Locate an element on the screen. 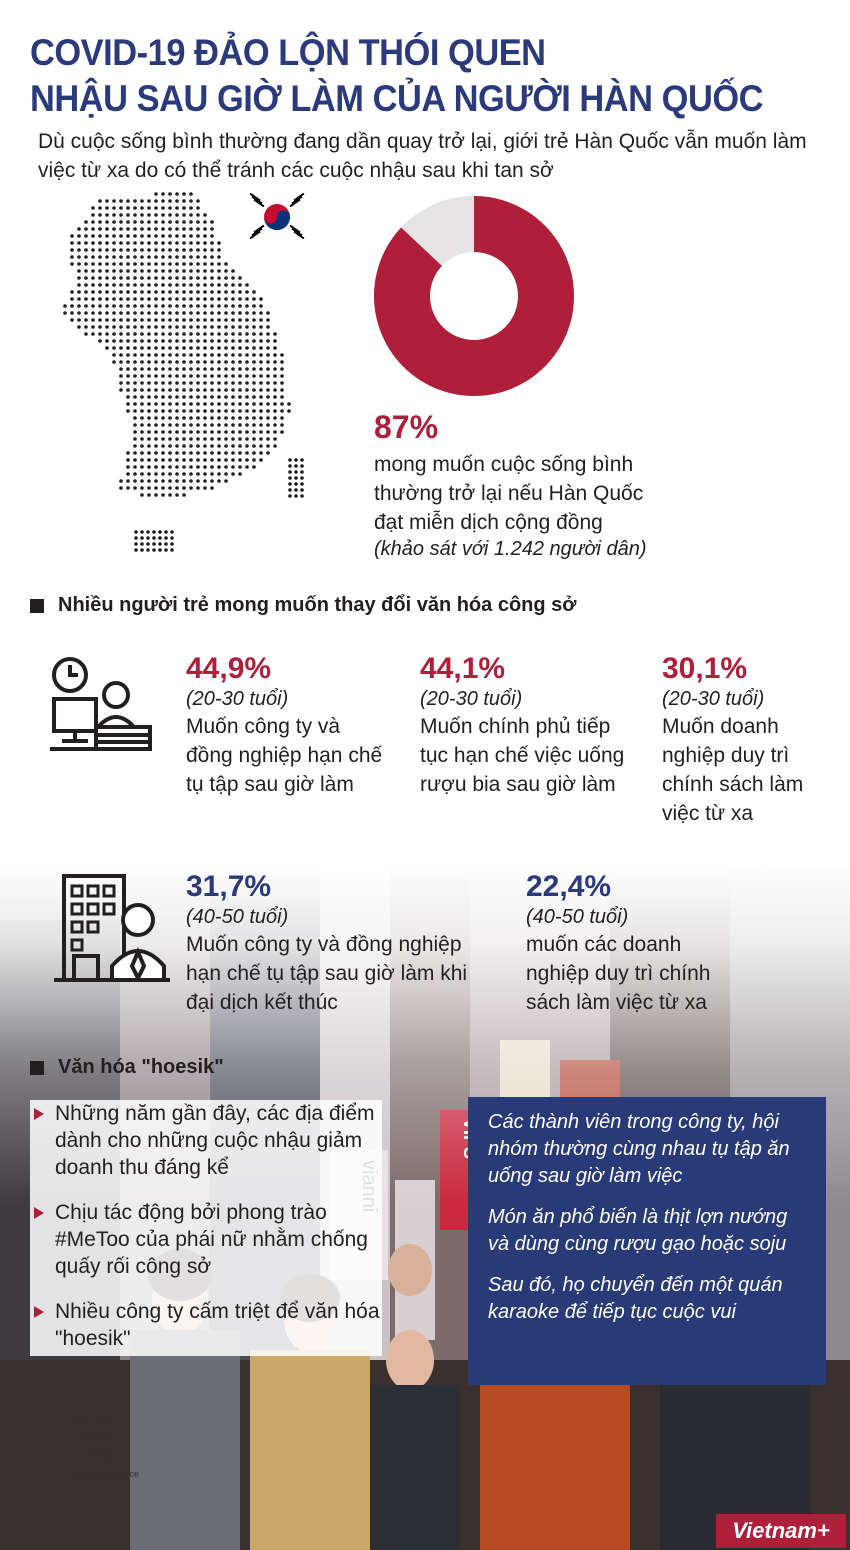 The image size is (850, 1550). survey-percent: 87% is located at coordinates (406, 427).